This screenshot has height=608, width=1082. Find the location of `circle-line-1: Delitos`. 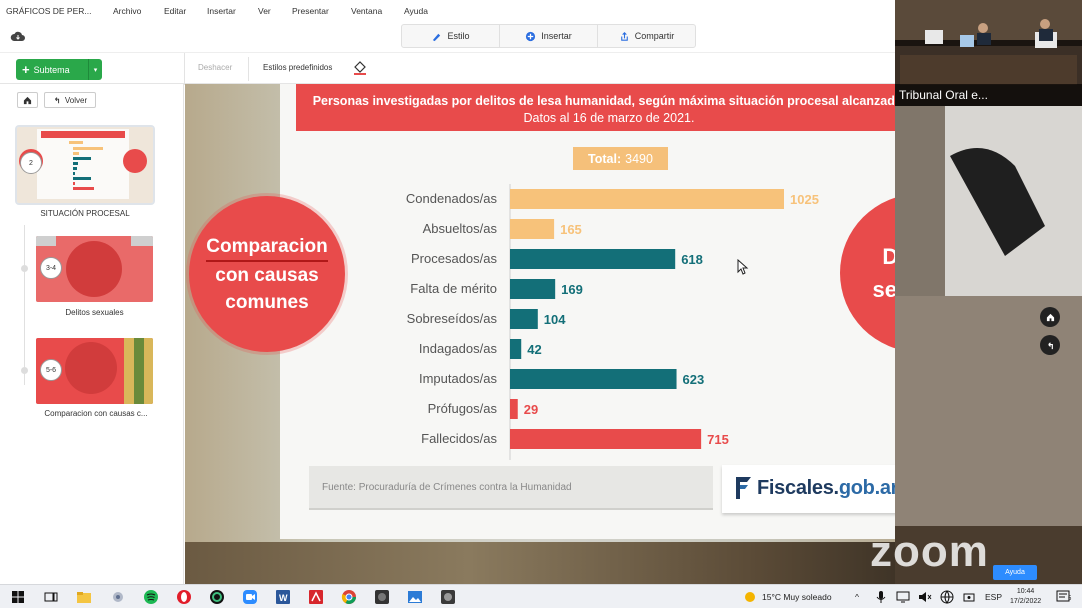

circle-line-1: Delitos is located at coordinates (888, 256).